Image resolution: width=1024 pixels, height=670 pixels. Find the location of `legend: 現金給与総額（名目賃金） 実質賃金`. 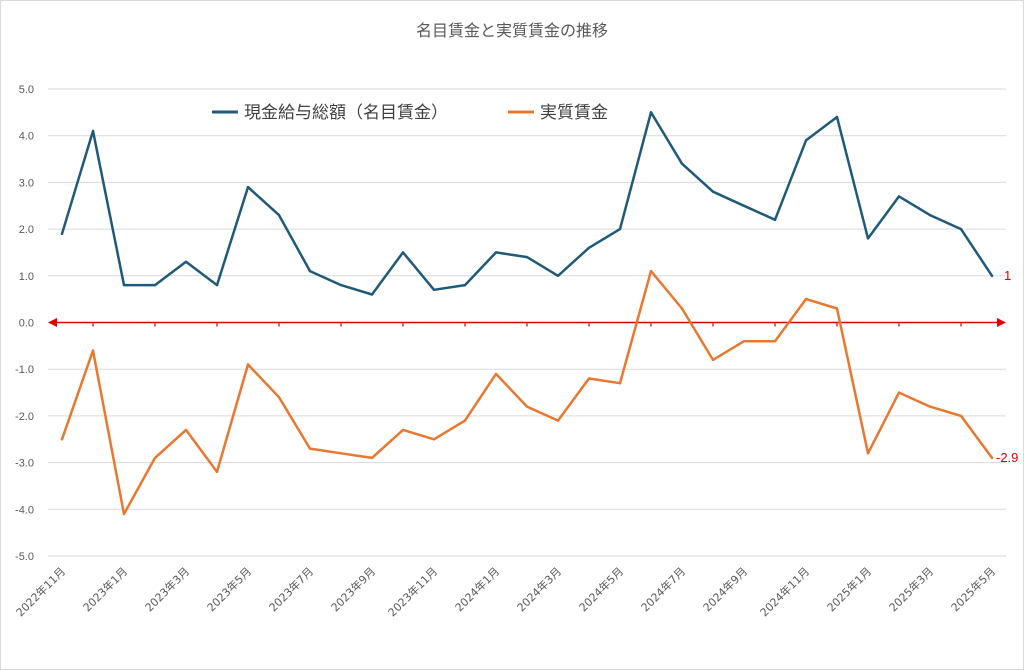

legend: 現金給与総額（名目賃金） 実質賃金 is located at coordinates (410, 113).